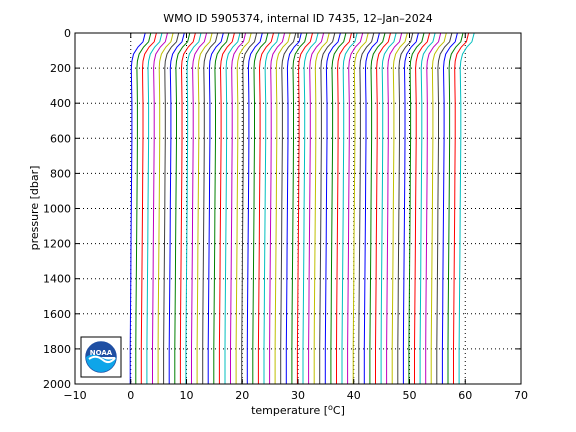  Describe the element at coordinates (57, 314) in the screenshot. I see `y-tick-label: 1600` at that location.